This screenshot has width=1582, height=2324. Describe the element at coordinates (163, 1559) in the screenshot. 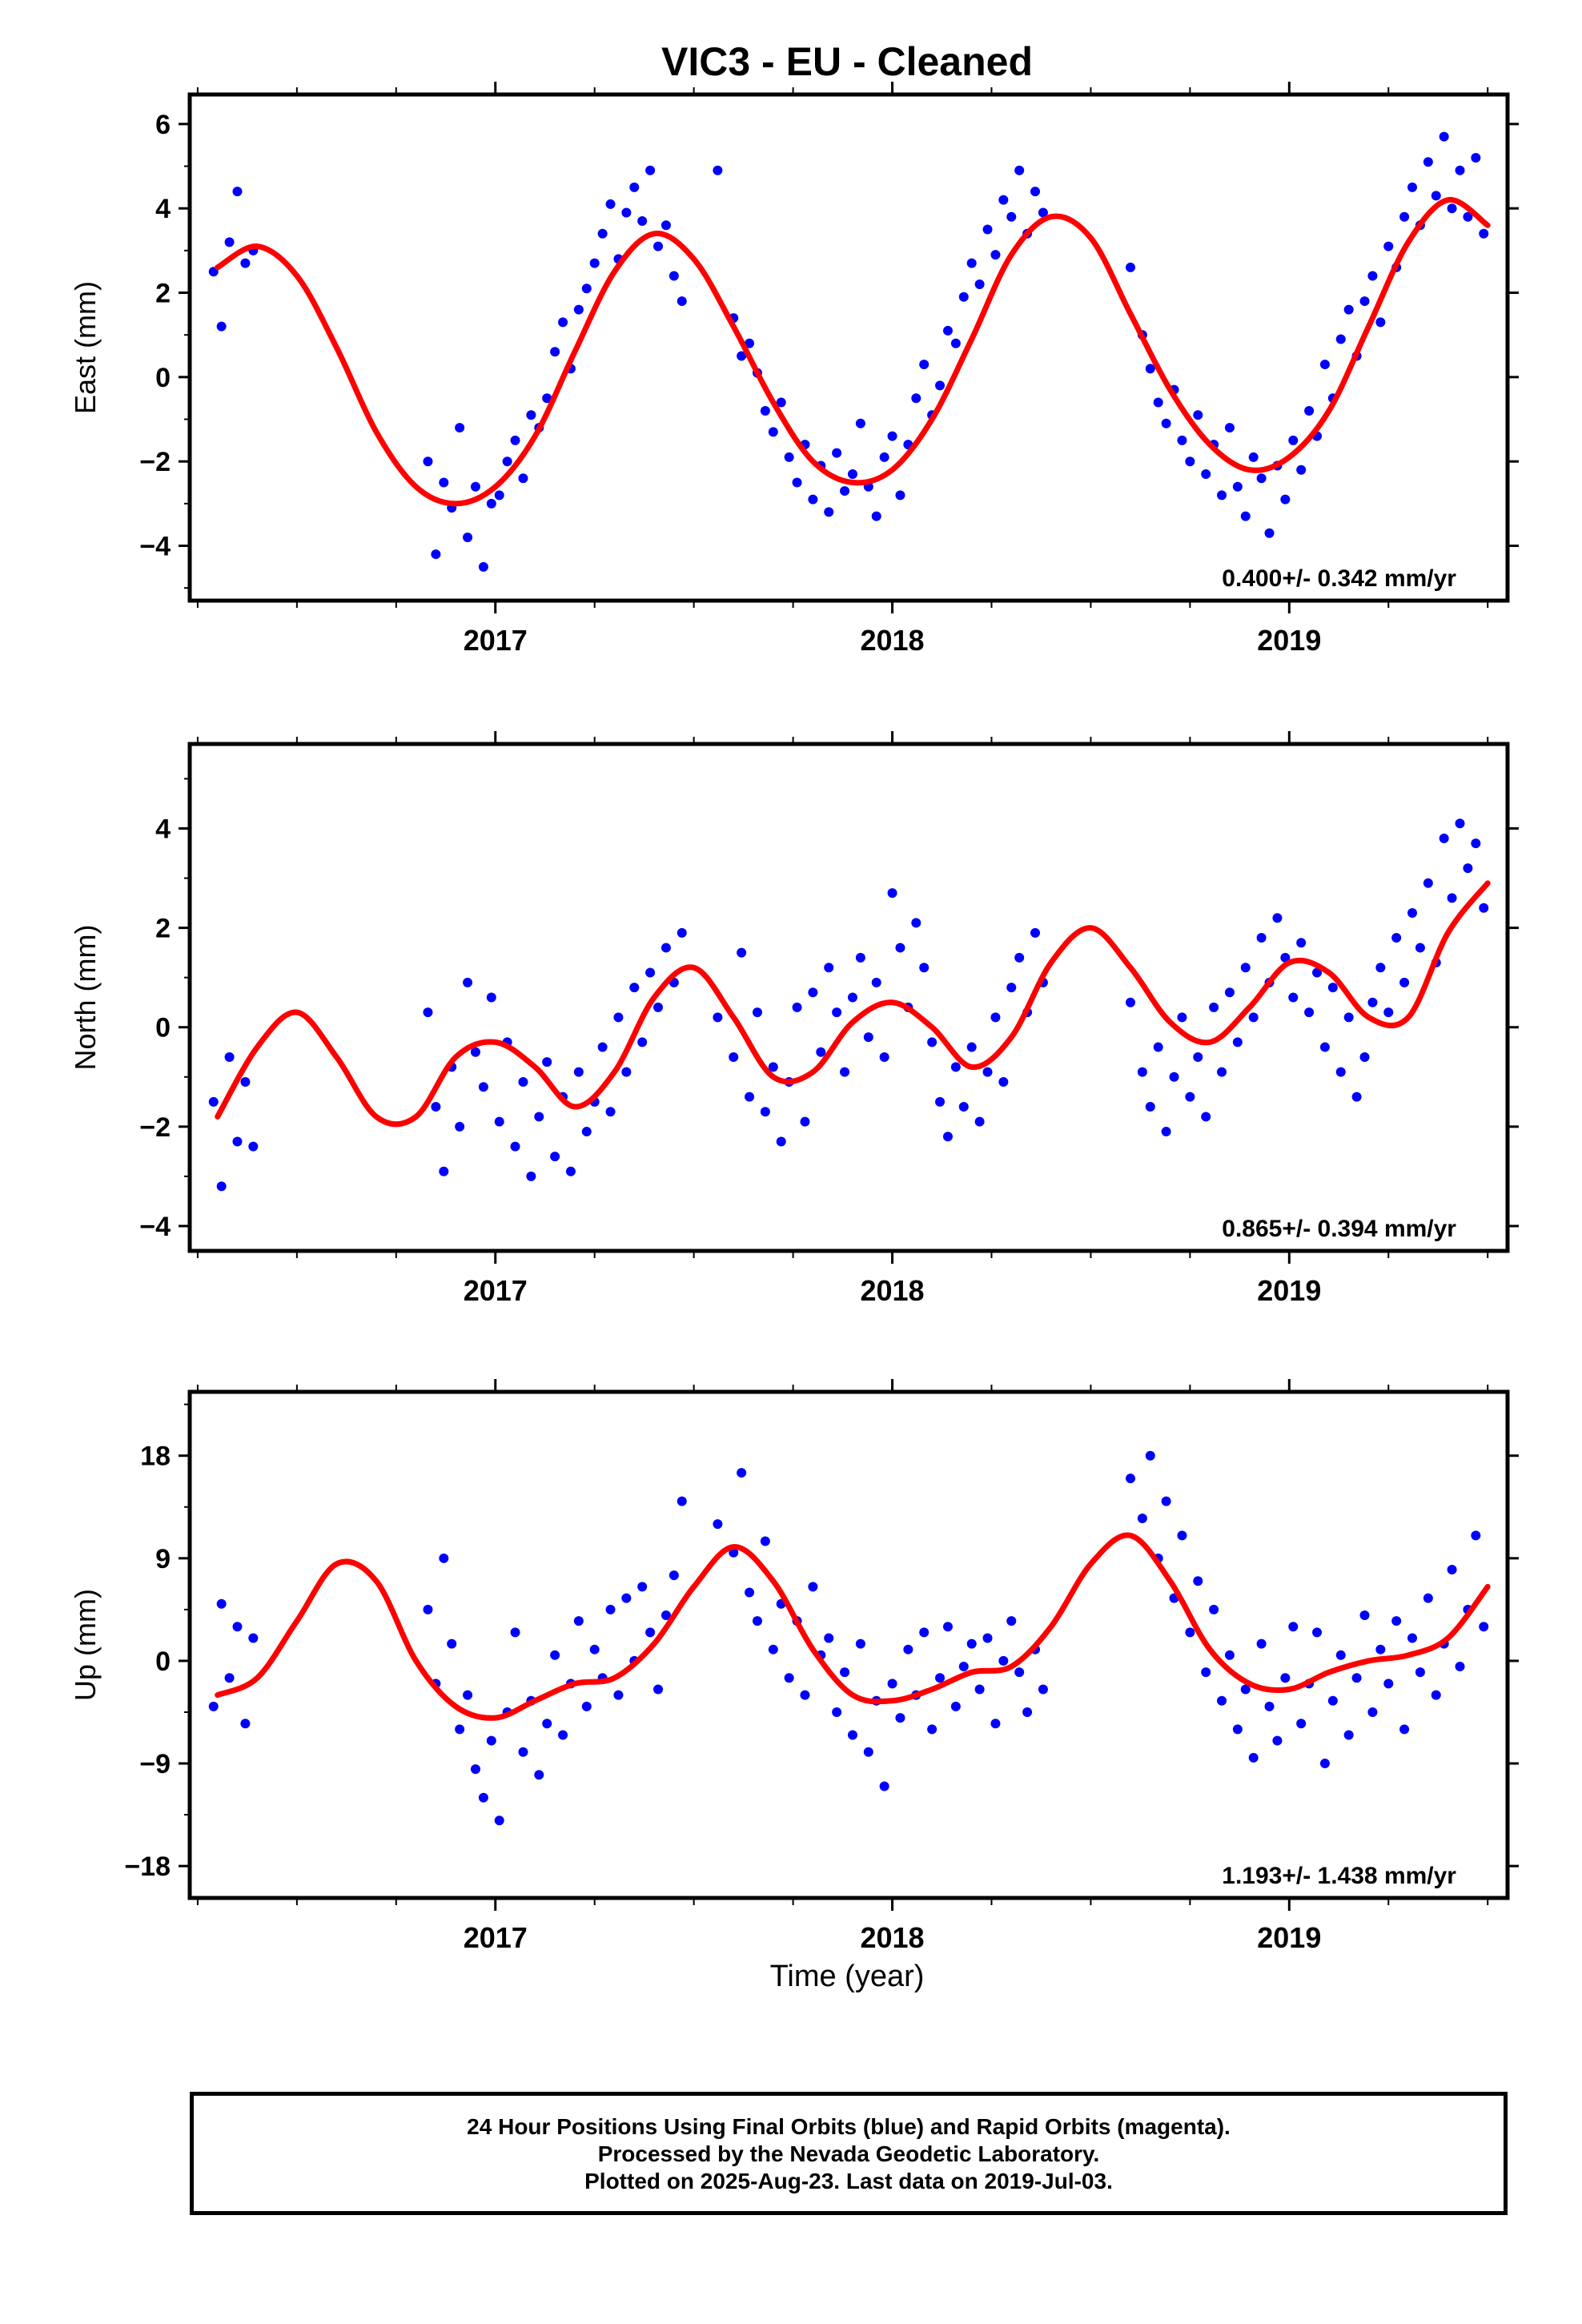

I see `y-tick-label: 9` at that location.